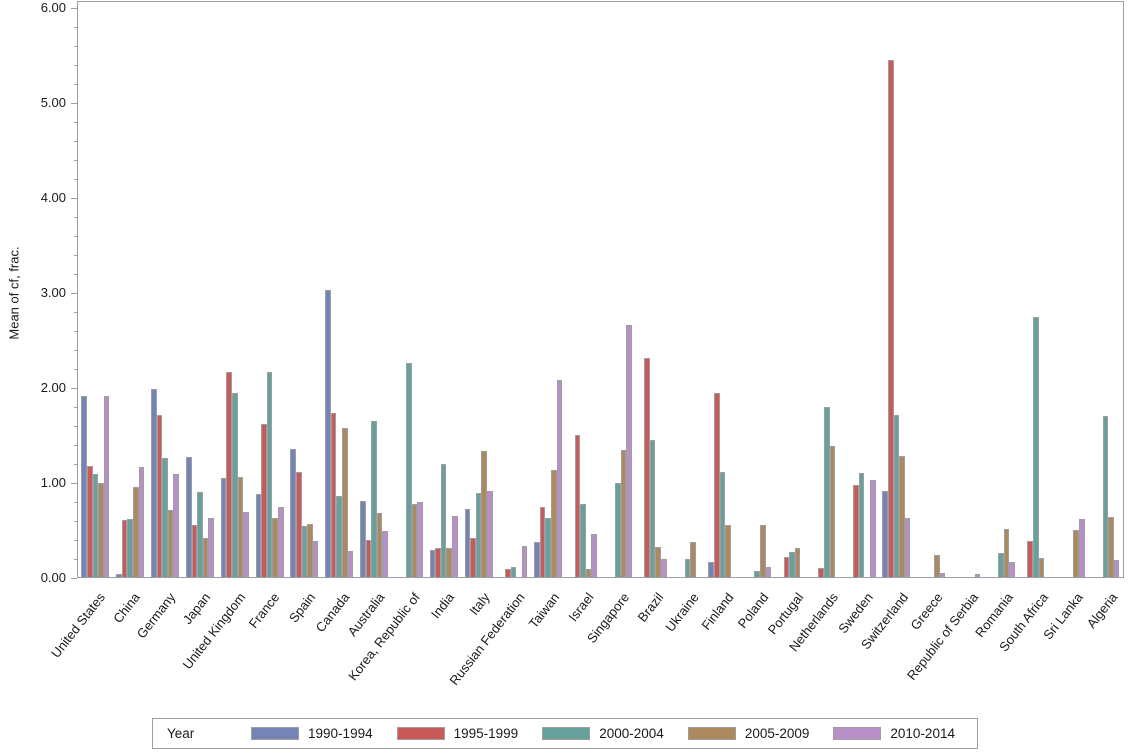  Describe the element at coordinates (53, 197) in the screenshot. I see `y-tick-label: 4.00` at that location.